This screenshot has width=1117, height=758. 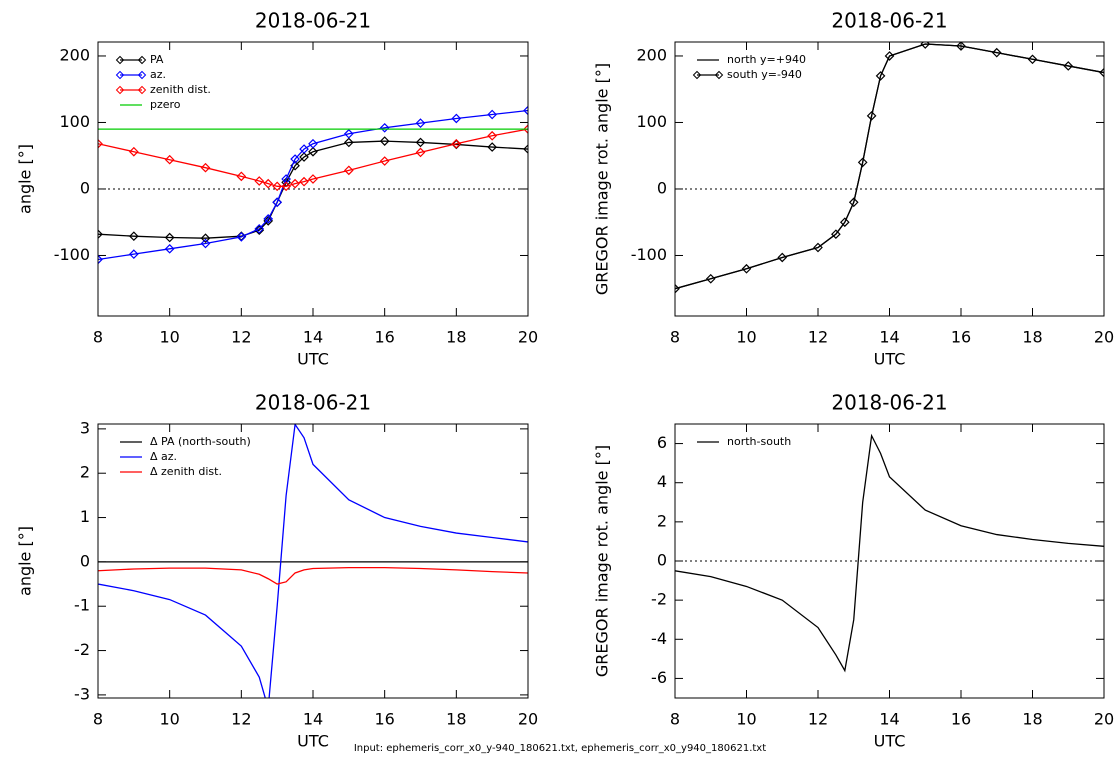 What do you see at coordinates (157, 59) in the screenshot?
I see `legend-label: PA` at bounding box center [157, 59].